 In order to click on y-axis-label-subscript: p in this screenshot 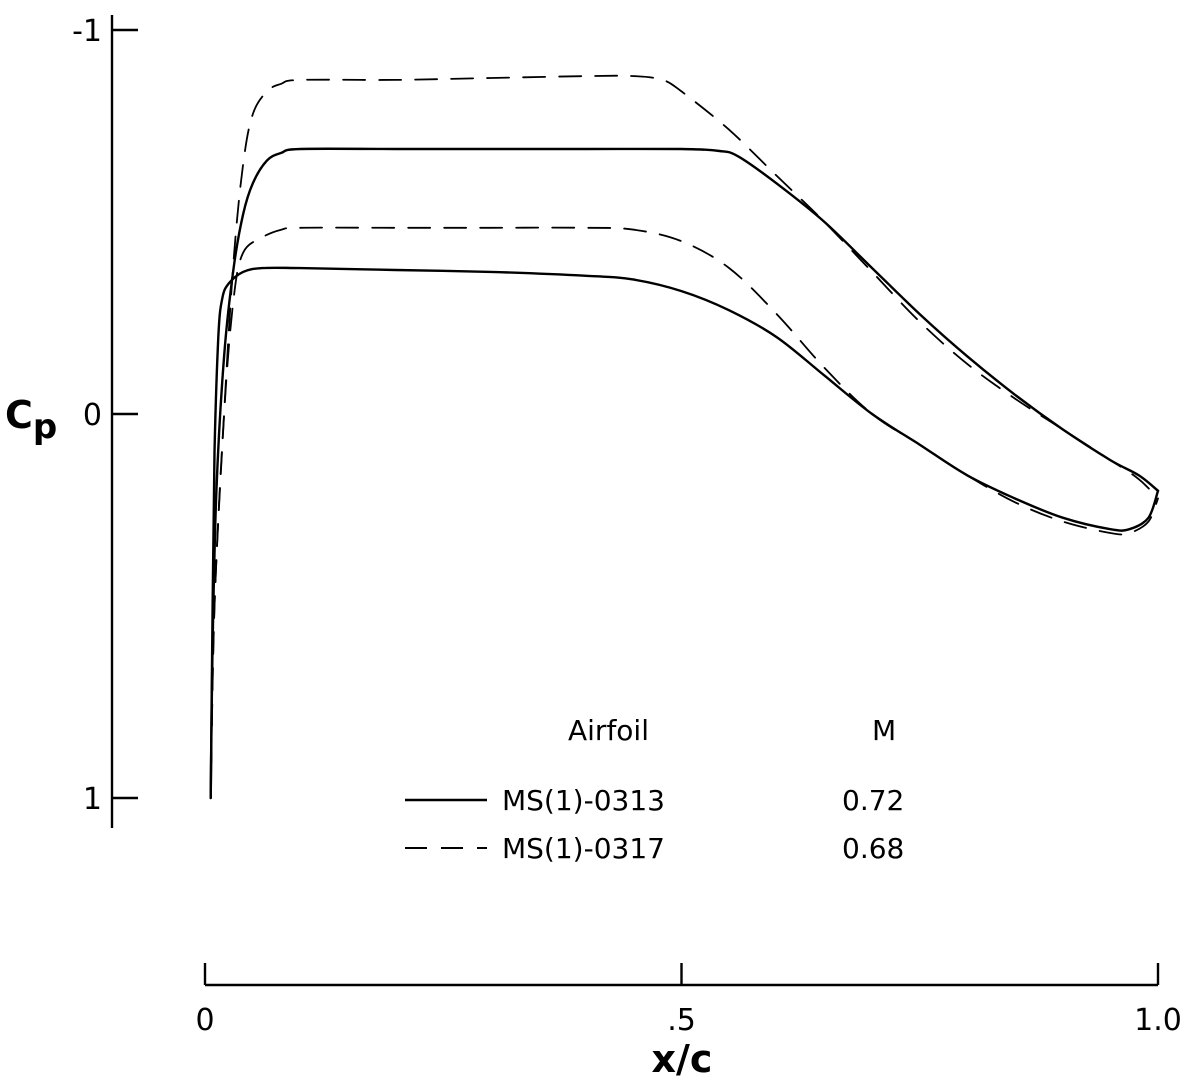, I will do `click(45, 427)`.